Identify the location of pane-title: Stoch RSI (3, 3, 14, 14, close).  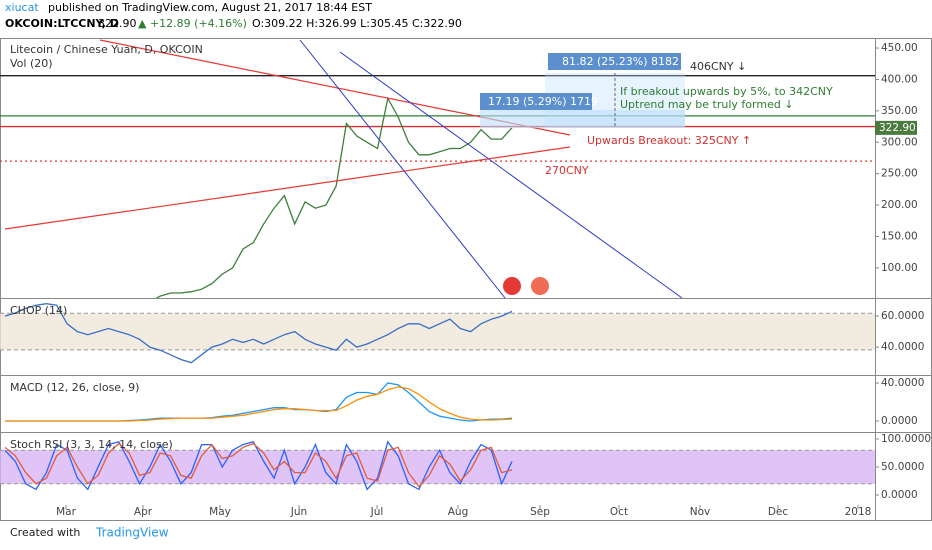
(91, 444).